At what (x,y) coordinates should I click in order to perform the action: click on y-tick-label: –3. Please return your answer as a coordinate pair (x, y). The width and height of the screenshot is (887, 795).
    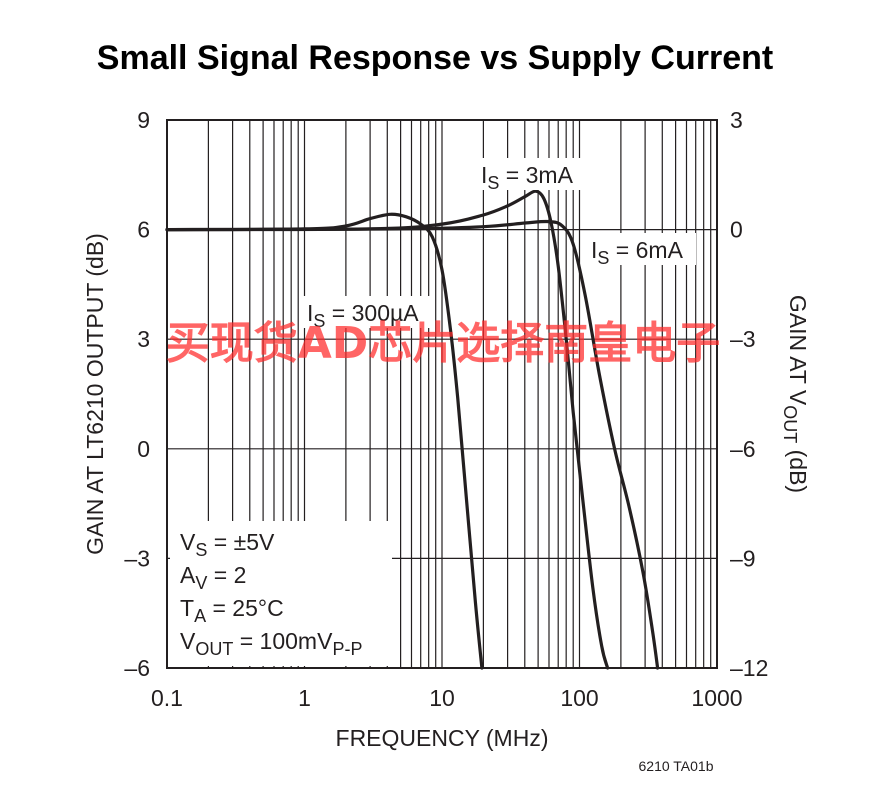
    Looking at the image, I should click on (137, 558).